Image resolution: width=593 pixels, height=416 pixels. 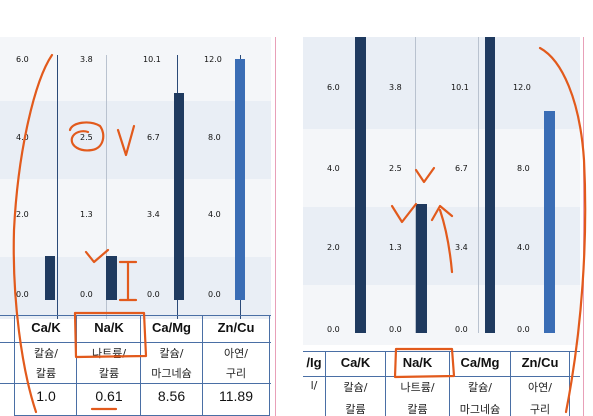 What do you see at coordinates (171, 396) in the screenshot?
I see `value-ca-mg: 8.56` at bounding box center [171, 396].